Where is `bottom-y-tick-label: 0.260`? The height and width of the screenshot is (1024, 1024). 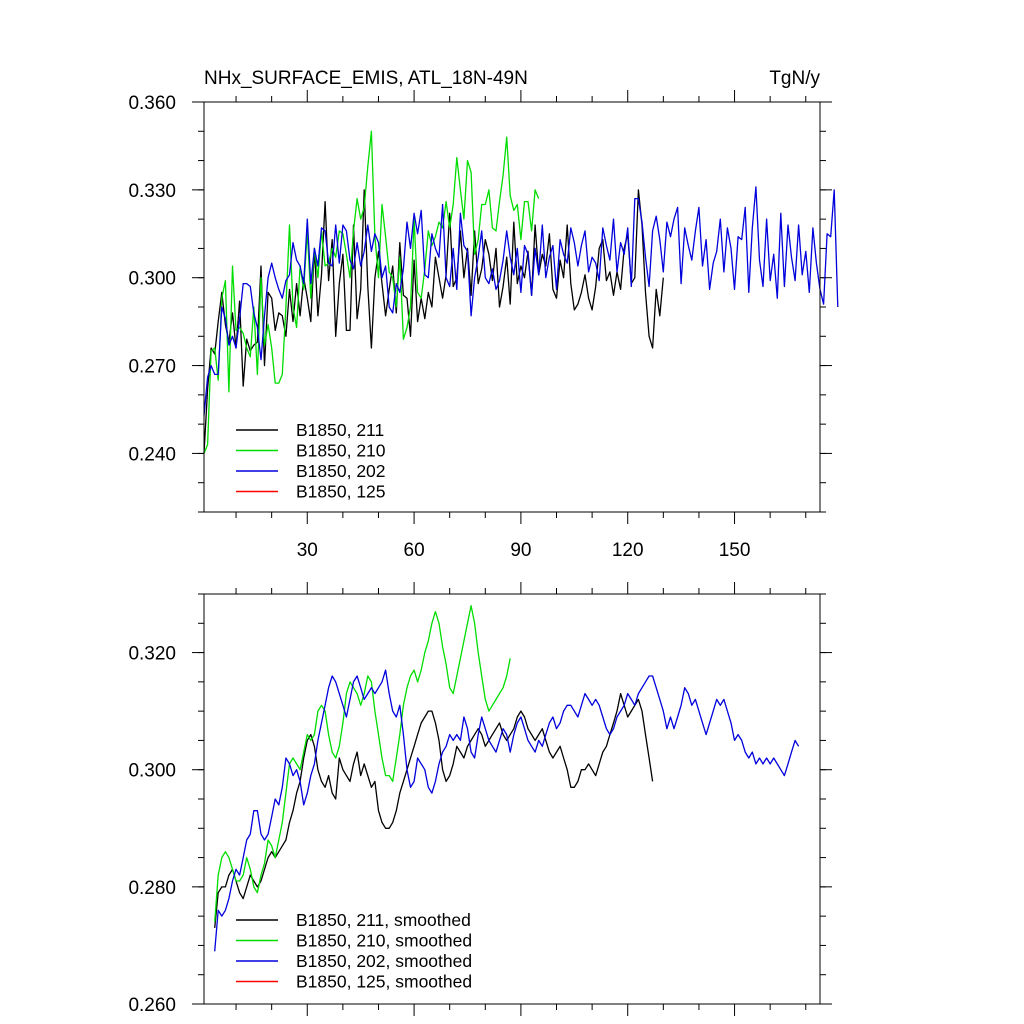
bottom-y-tick-label: 0.260 is located at coordinates (152, 1005).